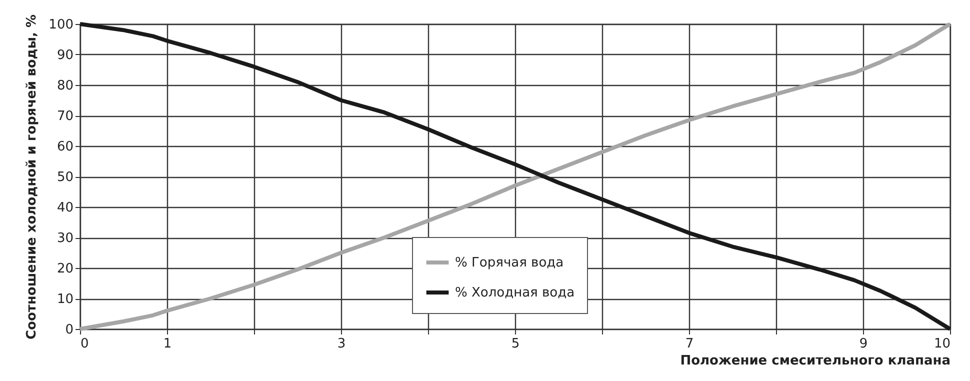  Describe the element at coordinates (65, 55) in the screenshot. I see `y-tick-label: 90` at that location.